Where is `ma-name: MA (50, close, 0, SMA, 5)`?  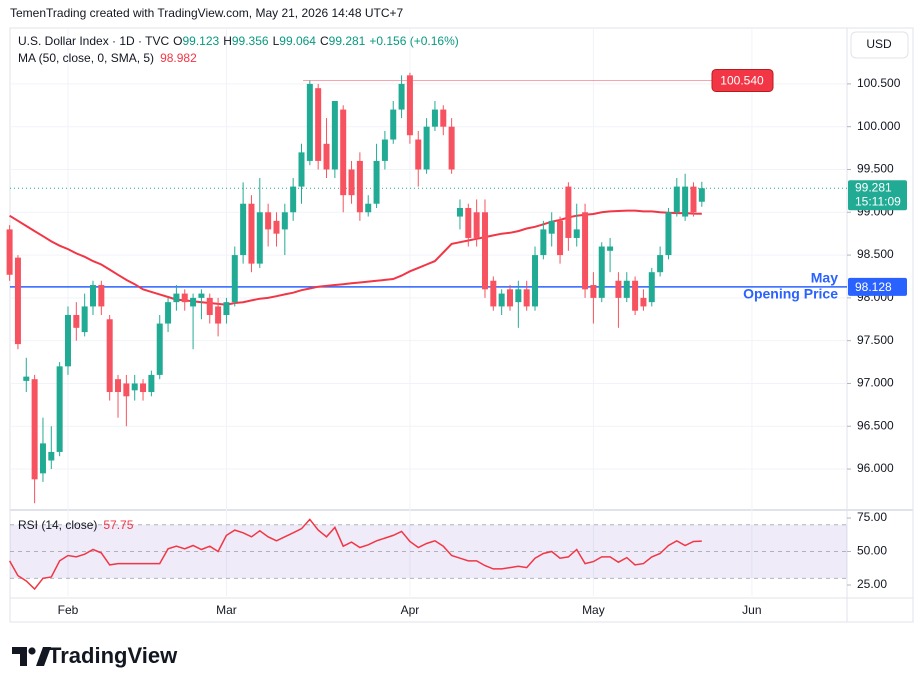
ma-name: MA (50, close, 0, SMA, 5) is located at coordinates (86, 58).